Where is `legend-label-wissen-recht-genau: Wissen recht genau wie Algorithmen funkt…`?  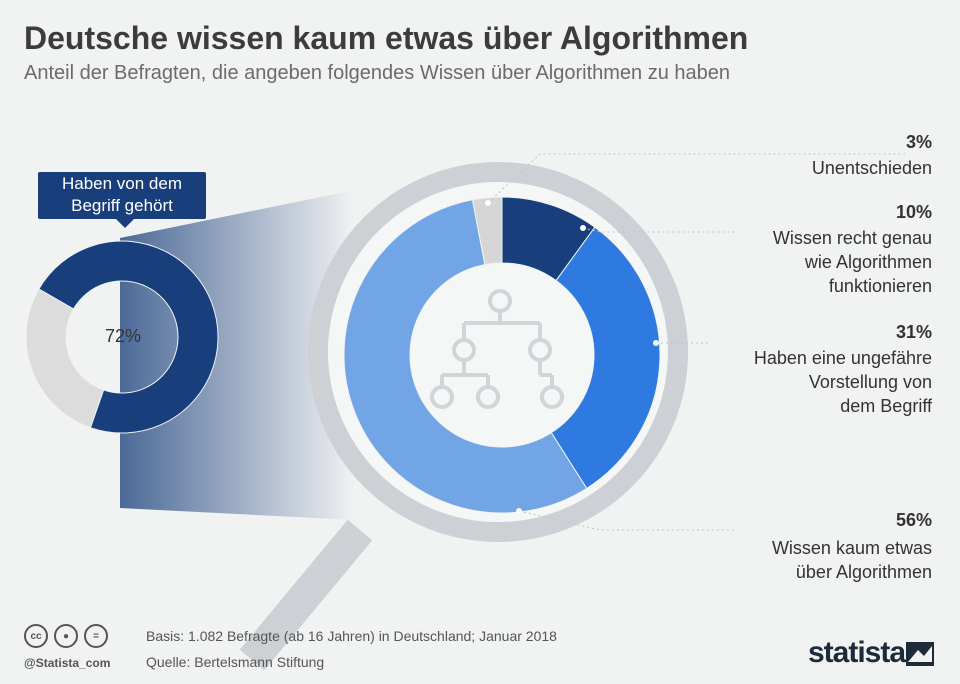
legend-label-wissen-recht-genau: Wissen recht genau wie Algorithmen funkt… is located at coordinates (802, 262).